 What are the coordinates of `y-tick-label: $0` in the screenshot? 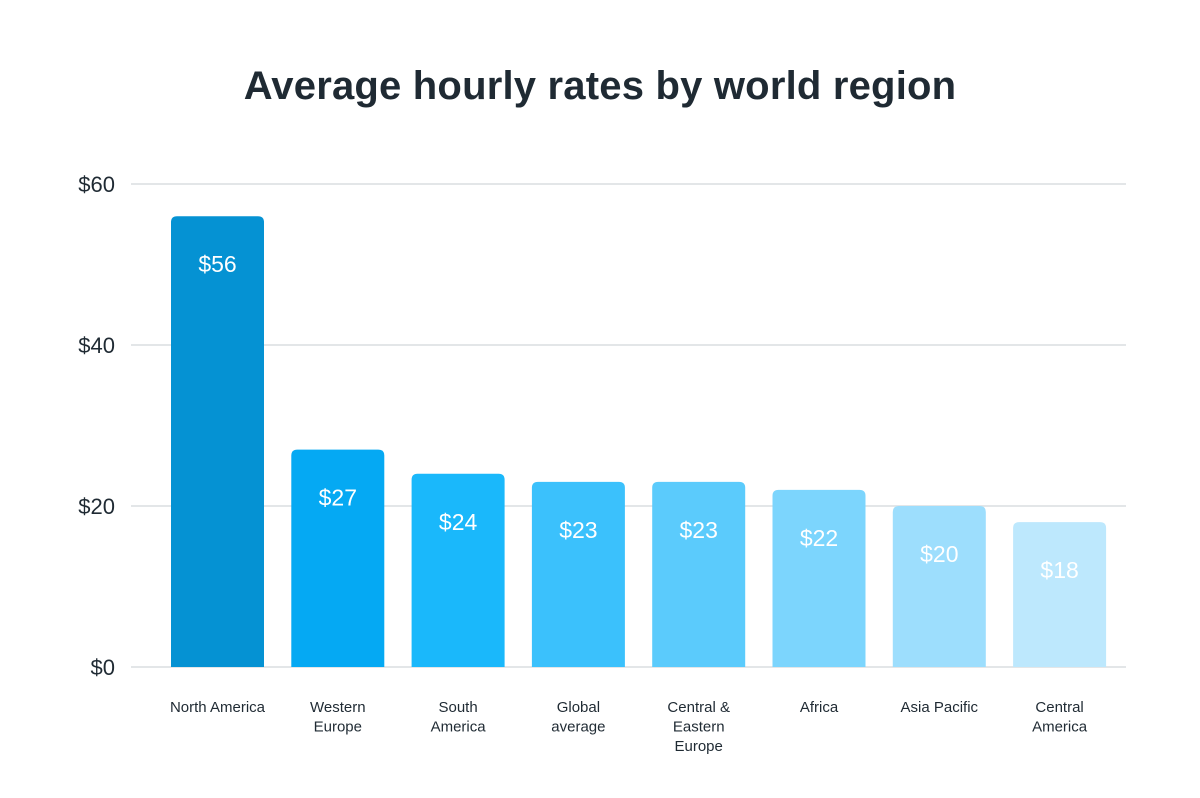 It's located at (103, 667).